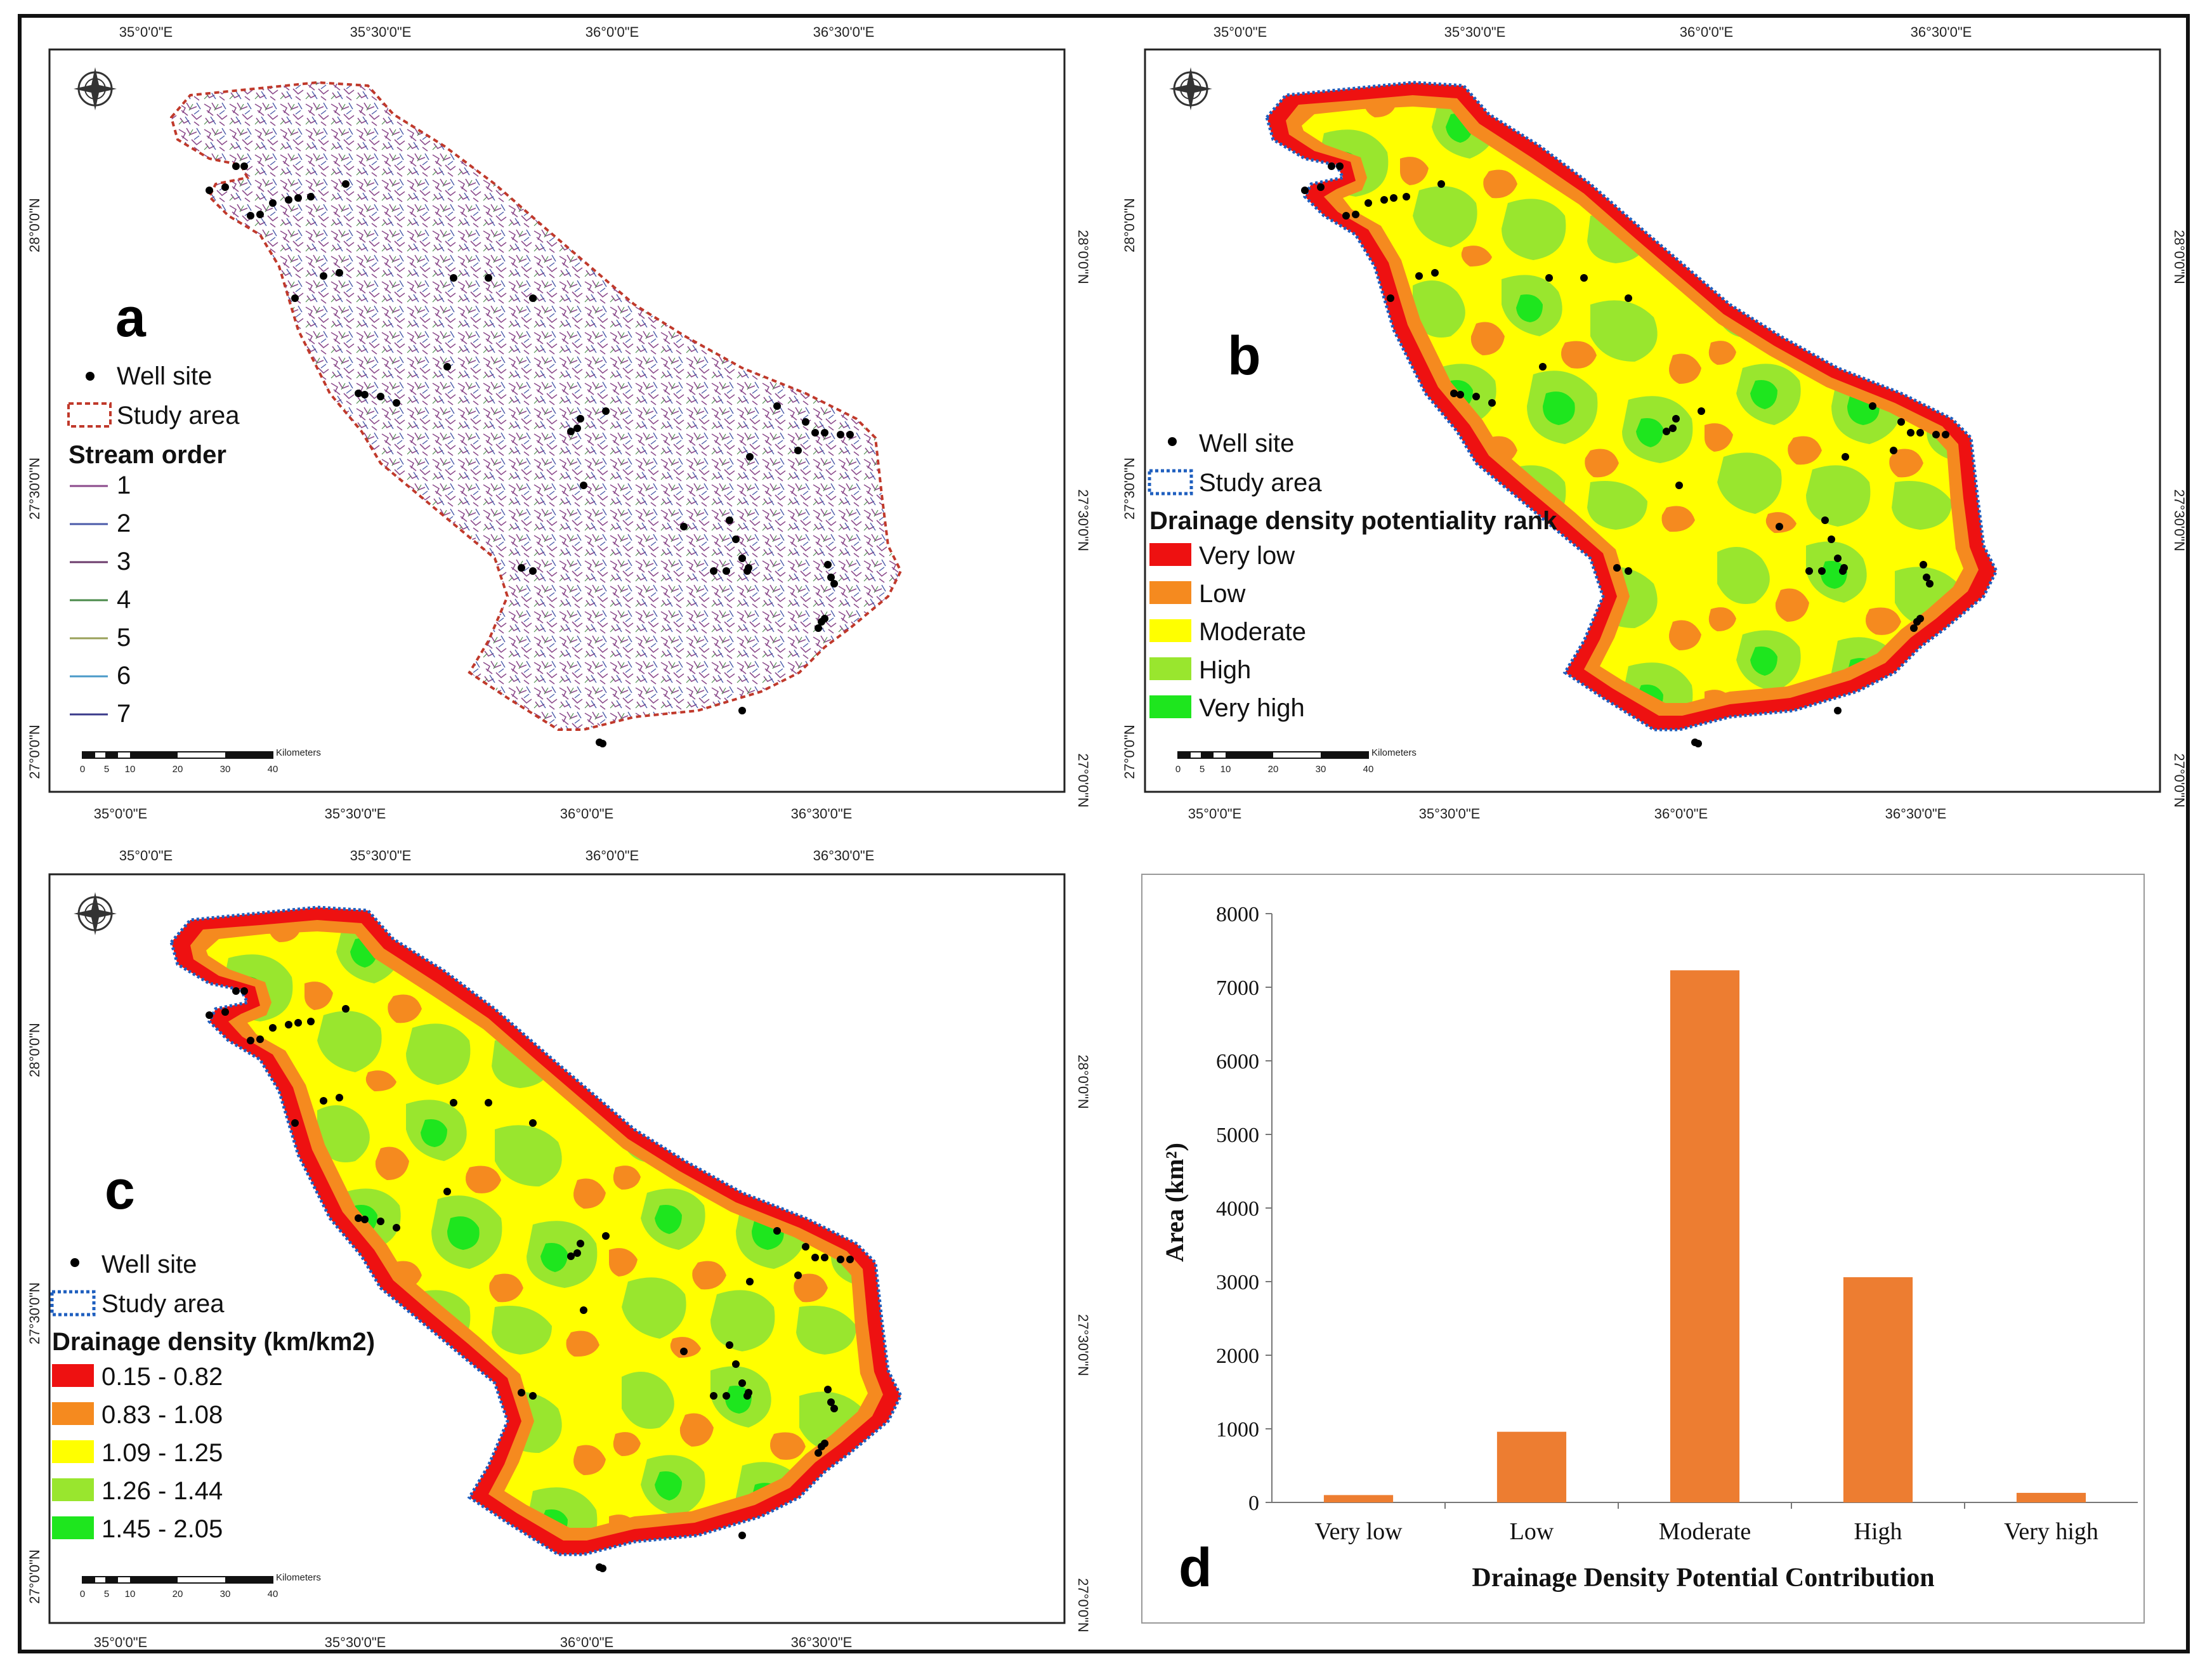 The height and width of the screenshot is (1675, 2212). Describe the element at coordinates (1238, 1209) in the screenshot. I see `chart-y-tick-label: 4000` at that location.